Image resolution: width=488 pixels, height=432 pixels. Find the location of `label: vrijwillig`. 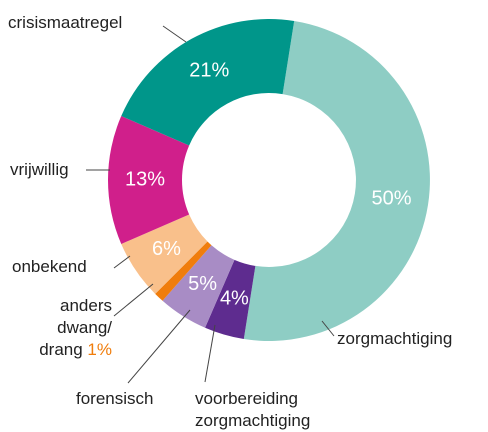

label: vrijwillig is located at coordinates (39, 169).